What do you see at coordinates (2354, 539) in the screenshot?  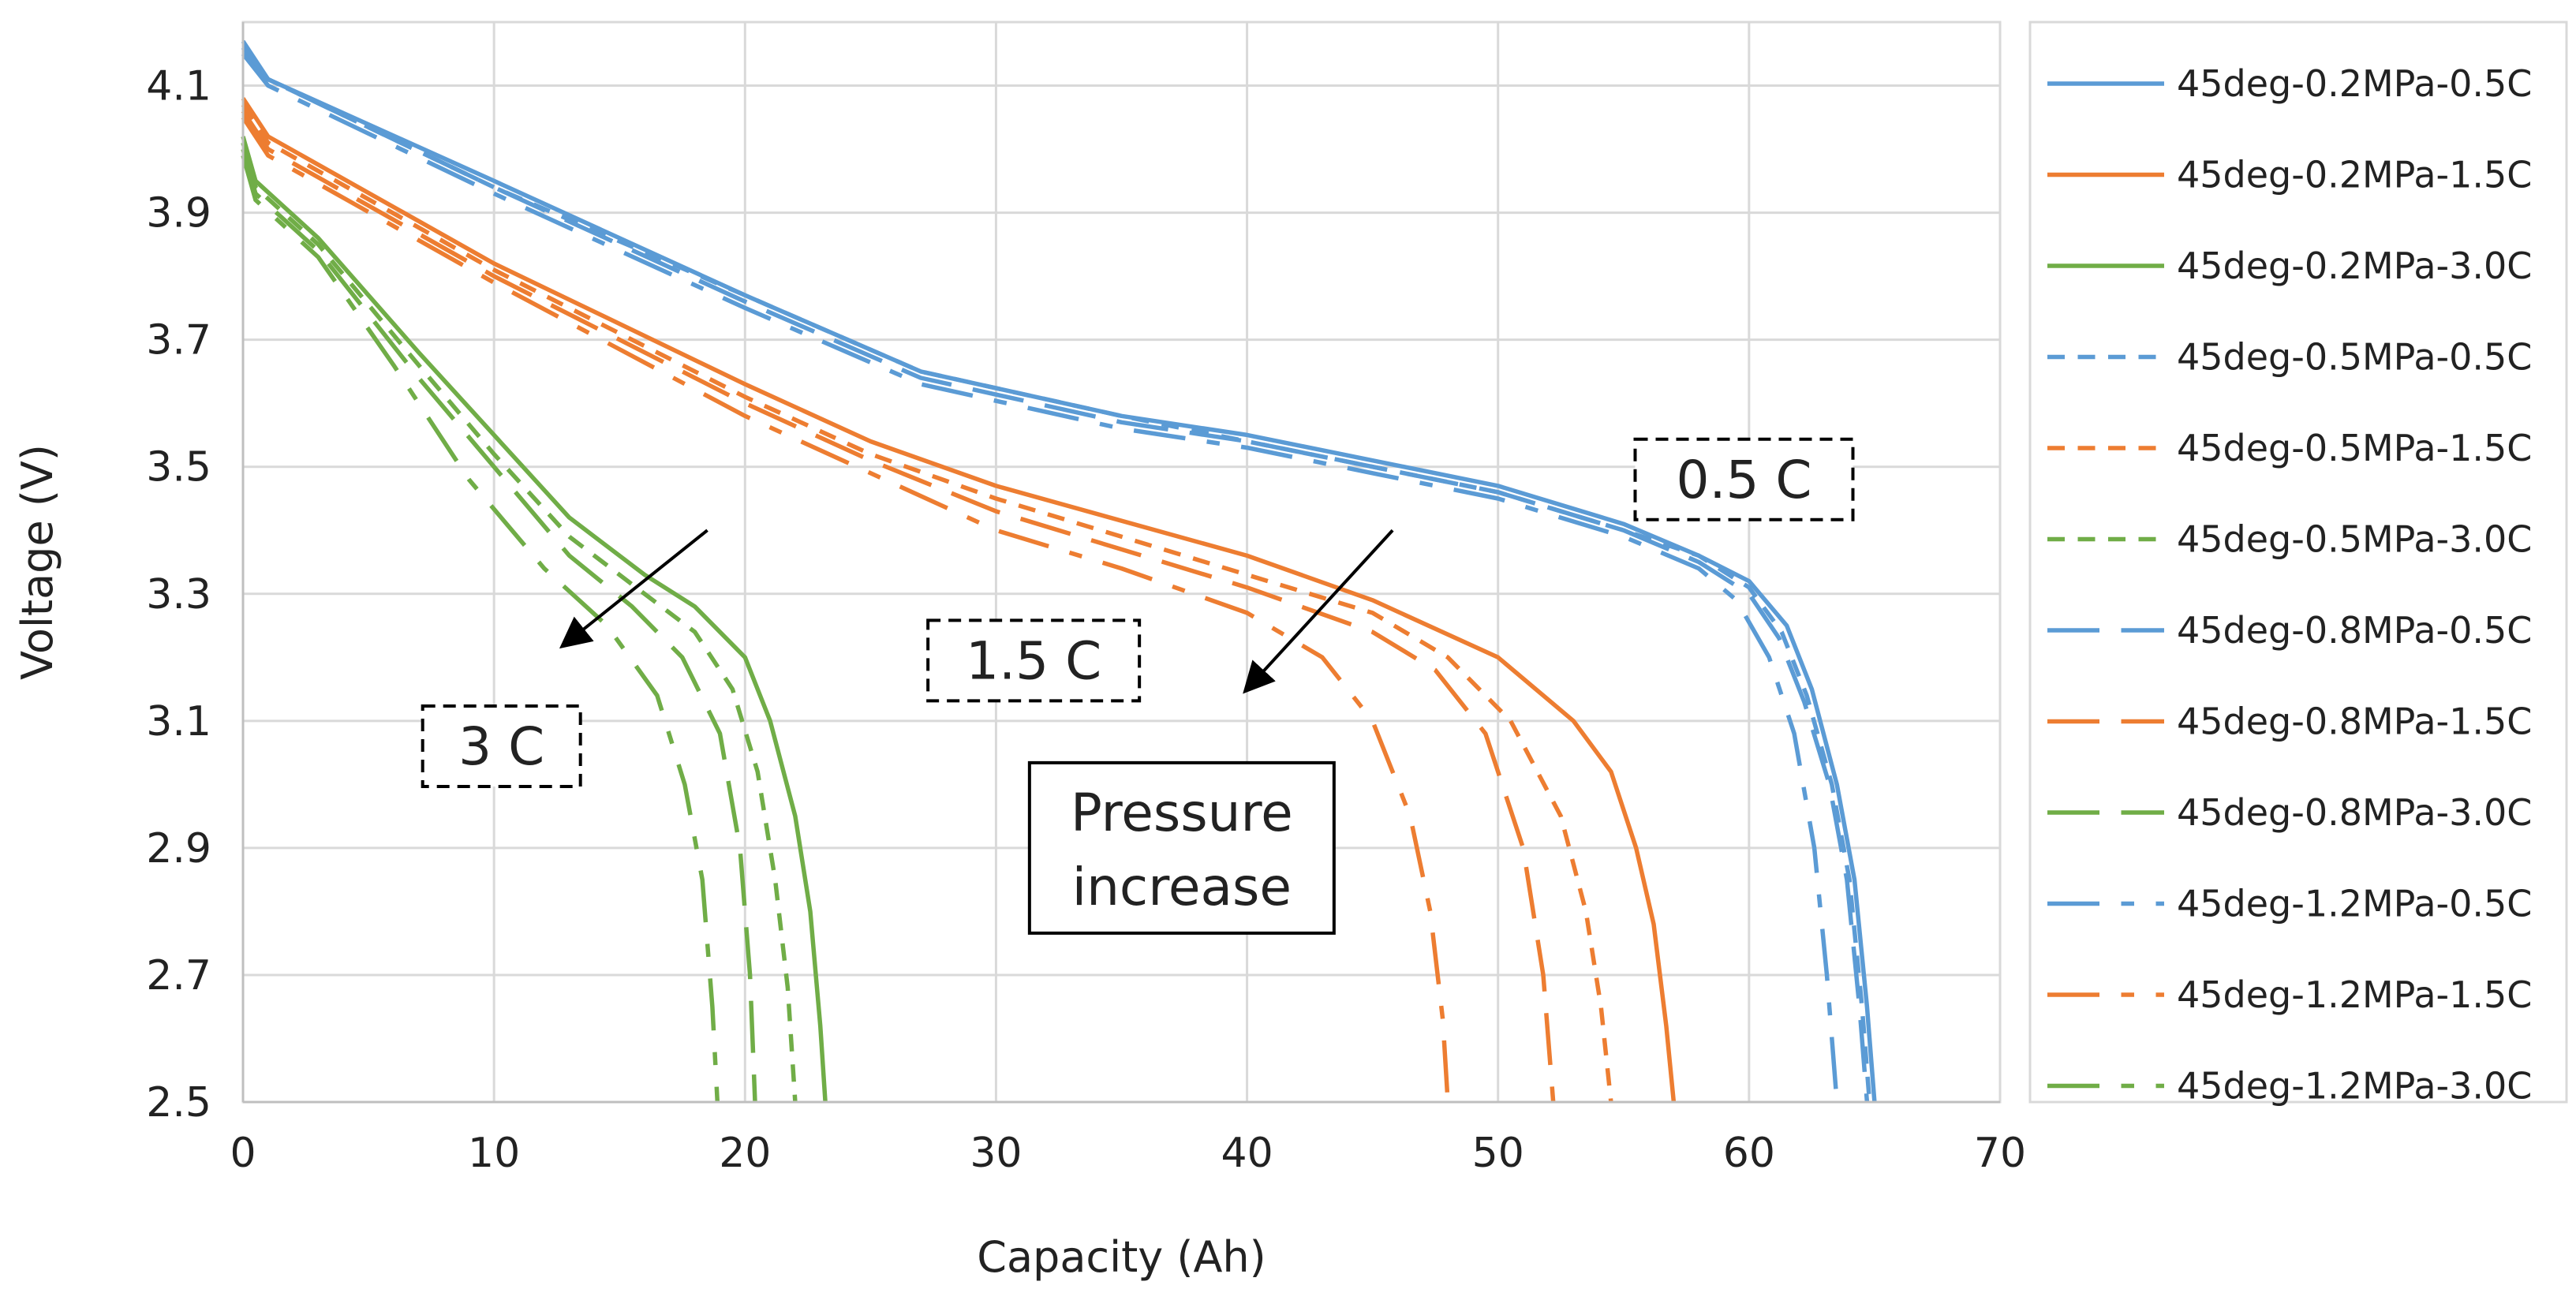 I see `legend-label-45deg-0-5mpa-3-0c: 45deg-0.5MPa-3.0C` at bounding box center [2354, 539].